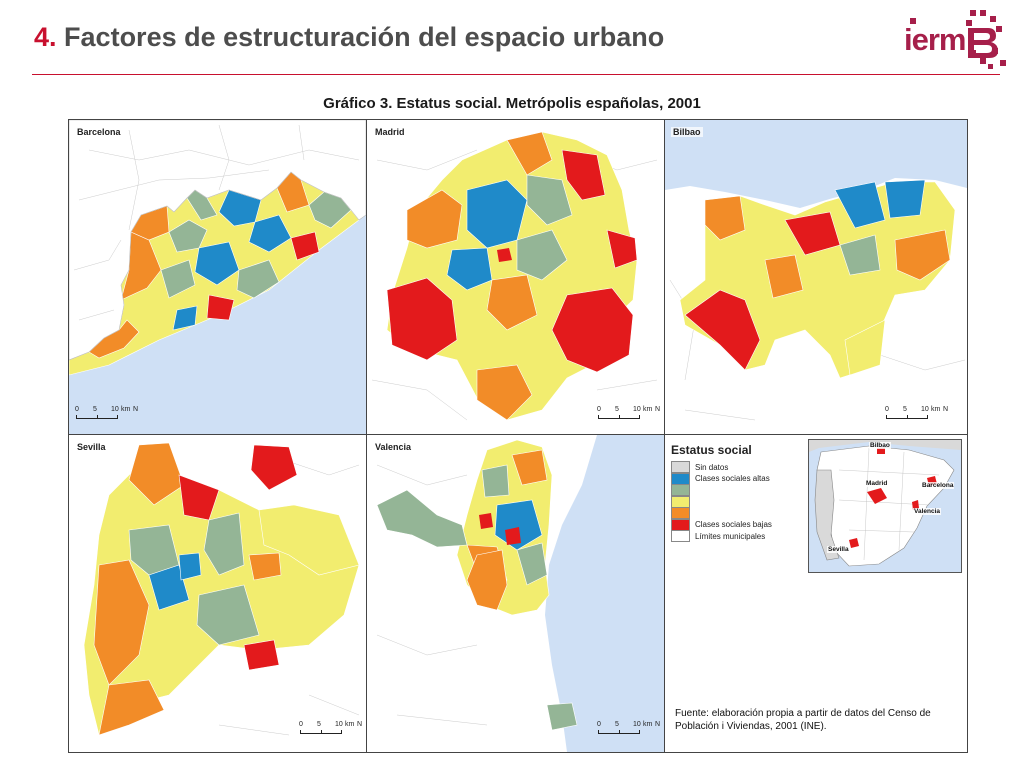  I want to click on slide-number: 4., so click(45, 37).